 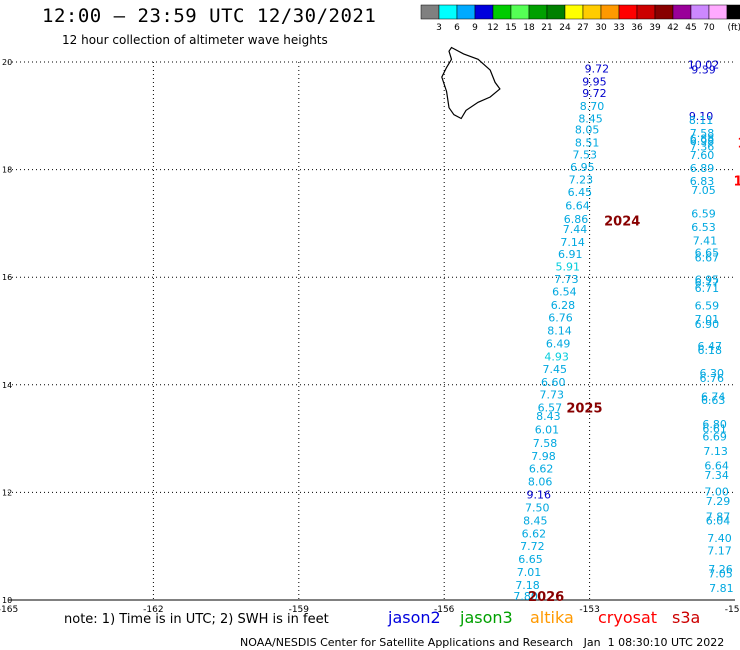 I want to click on wave-height-value: 6.53, so click(x=703, y=227).